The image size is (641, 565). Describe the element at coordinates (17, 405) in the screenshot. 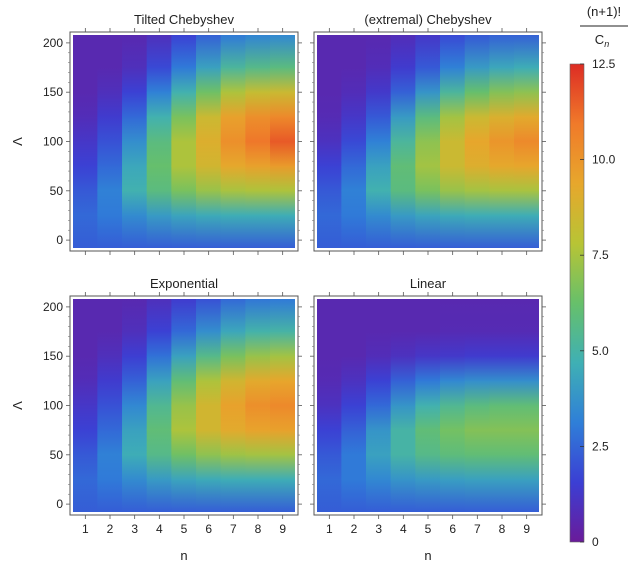

I see `y-axis-label: Λ` at that location.